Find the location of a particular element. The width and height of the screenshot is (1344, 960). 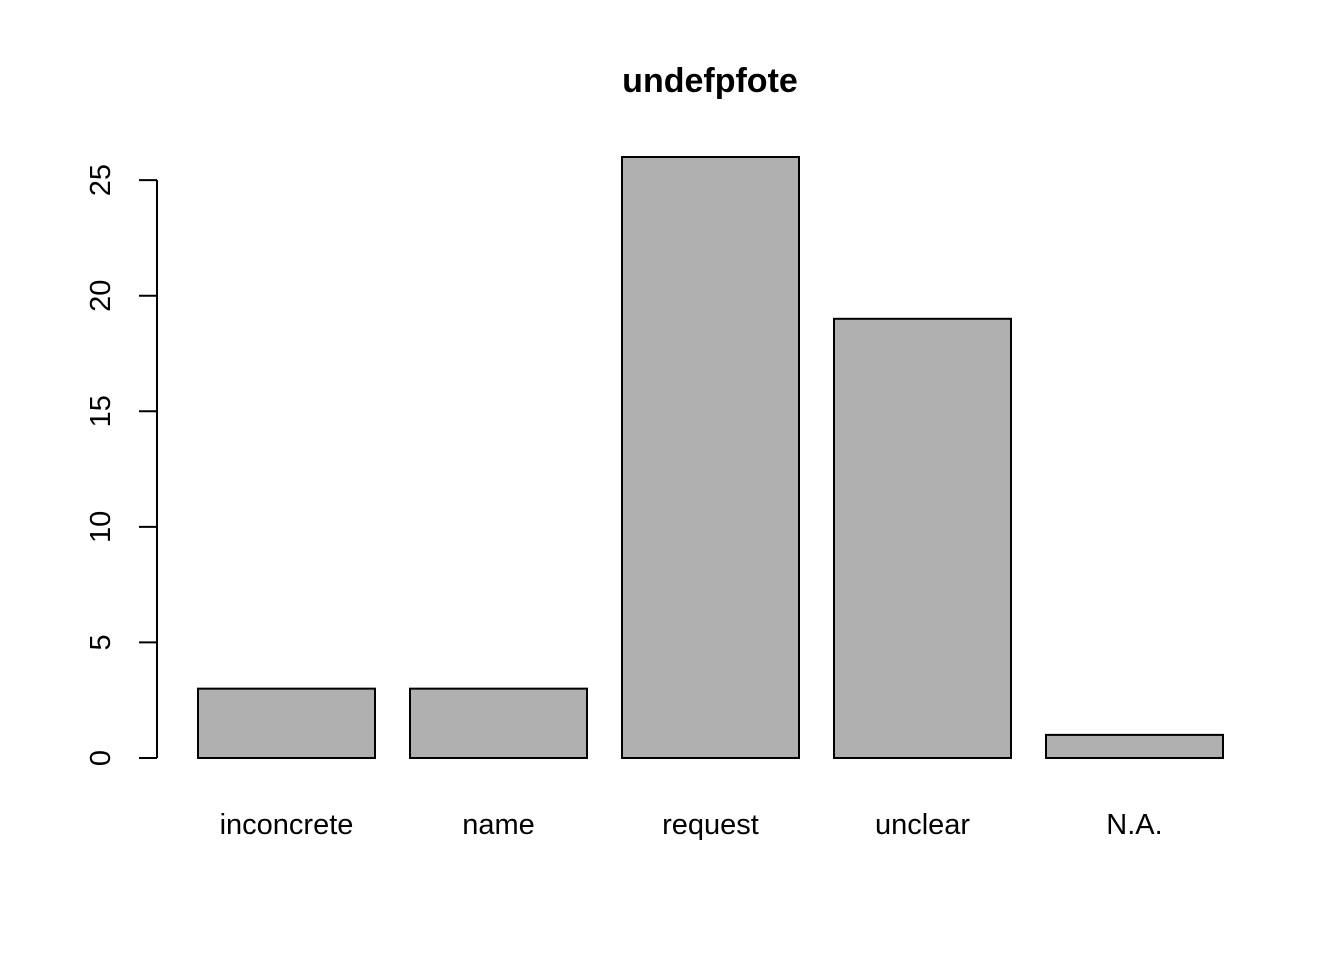

bar-n-a is located at coordinates (1134, 746).